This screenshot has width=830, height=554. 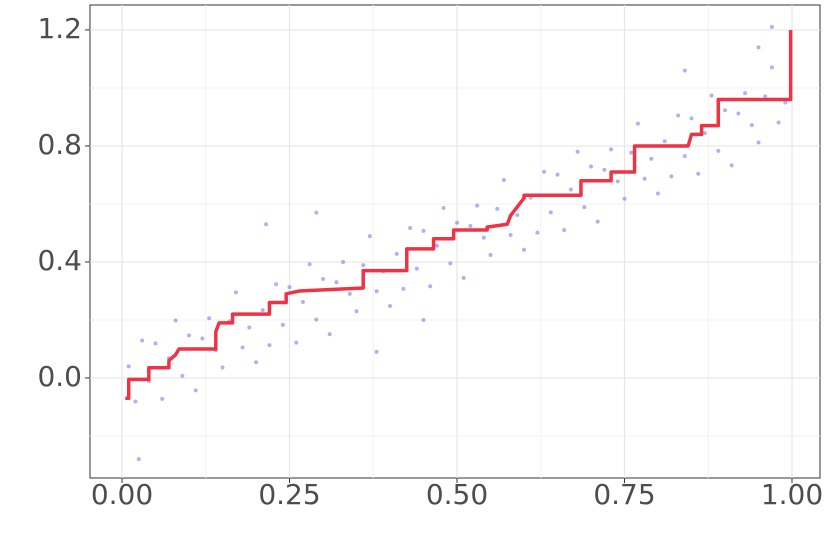 What do you see at coordinates (122, 494) in the screenshot?
I see `x-tick-label: 0.00` at bounding box center [122, 494].